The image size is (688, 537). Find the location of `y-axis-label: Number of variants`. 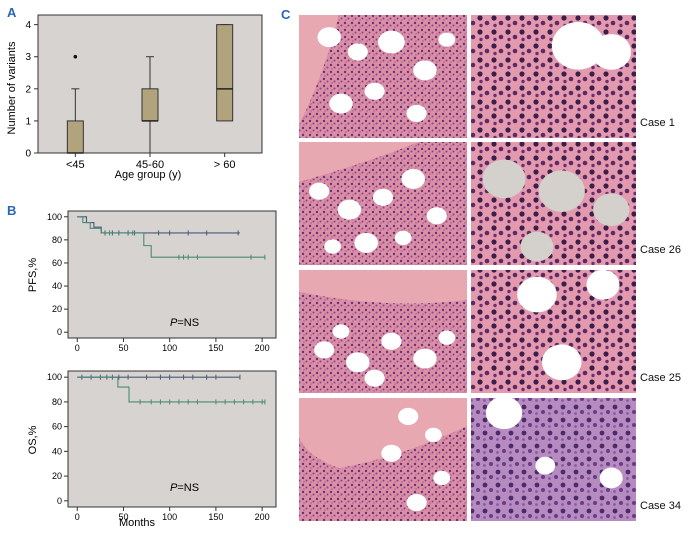

y-axis-label: Number of variants is located at coordinates (12, 87).